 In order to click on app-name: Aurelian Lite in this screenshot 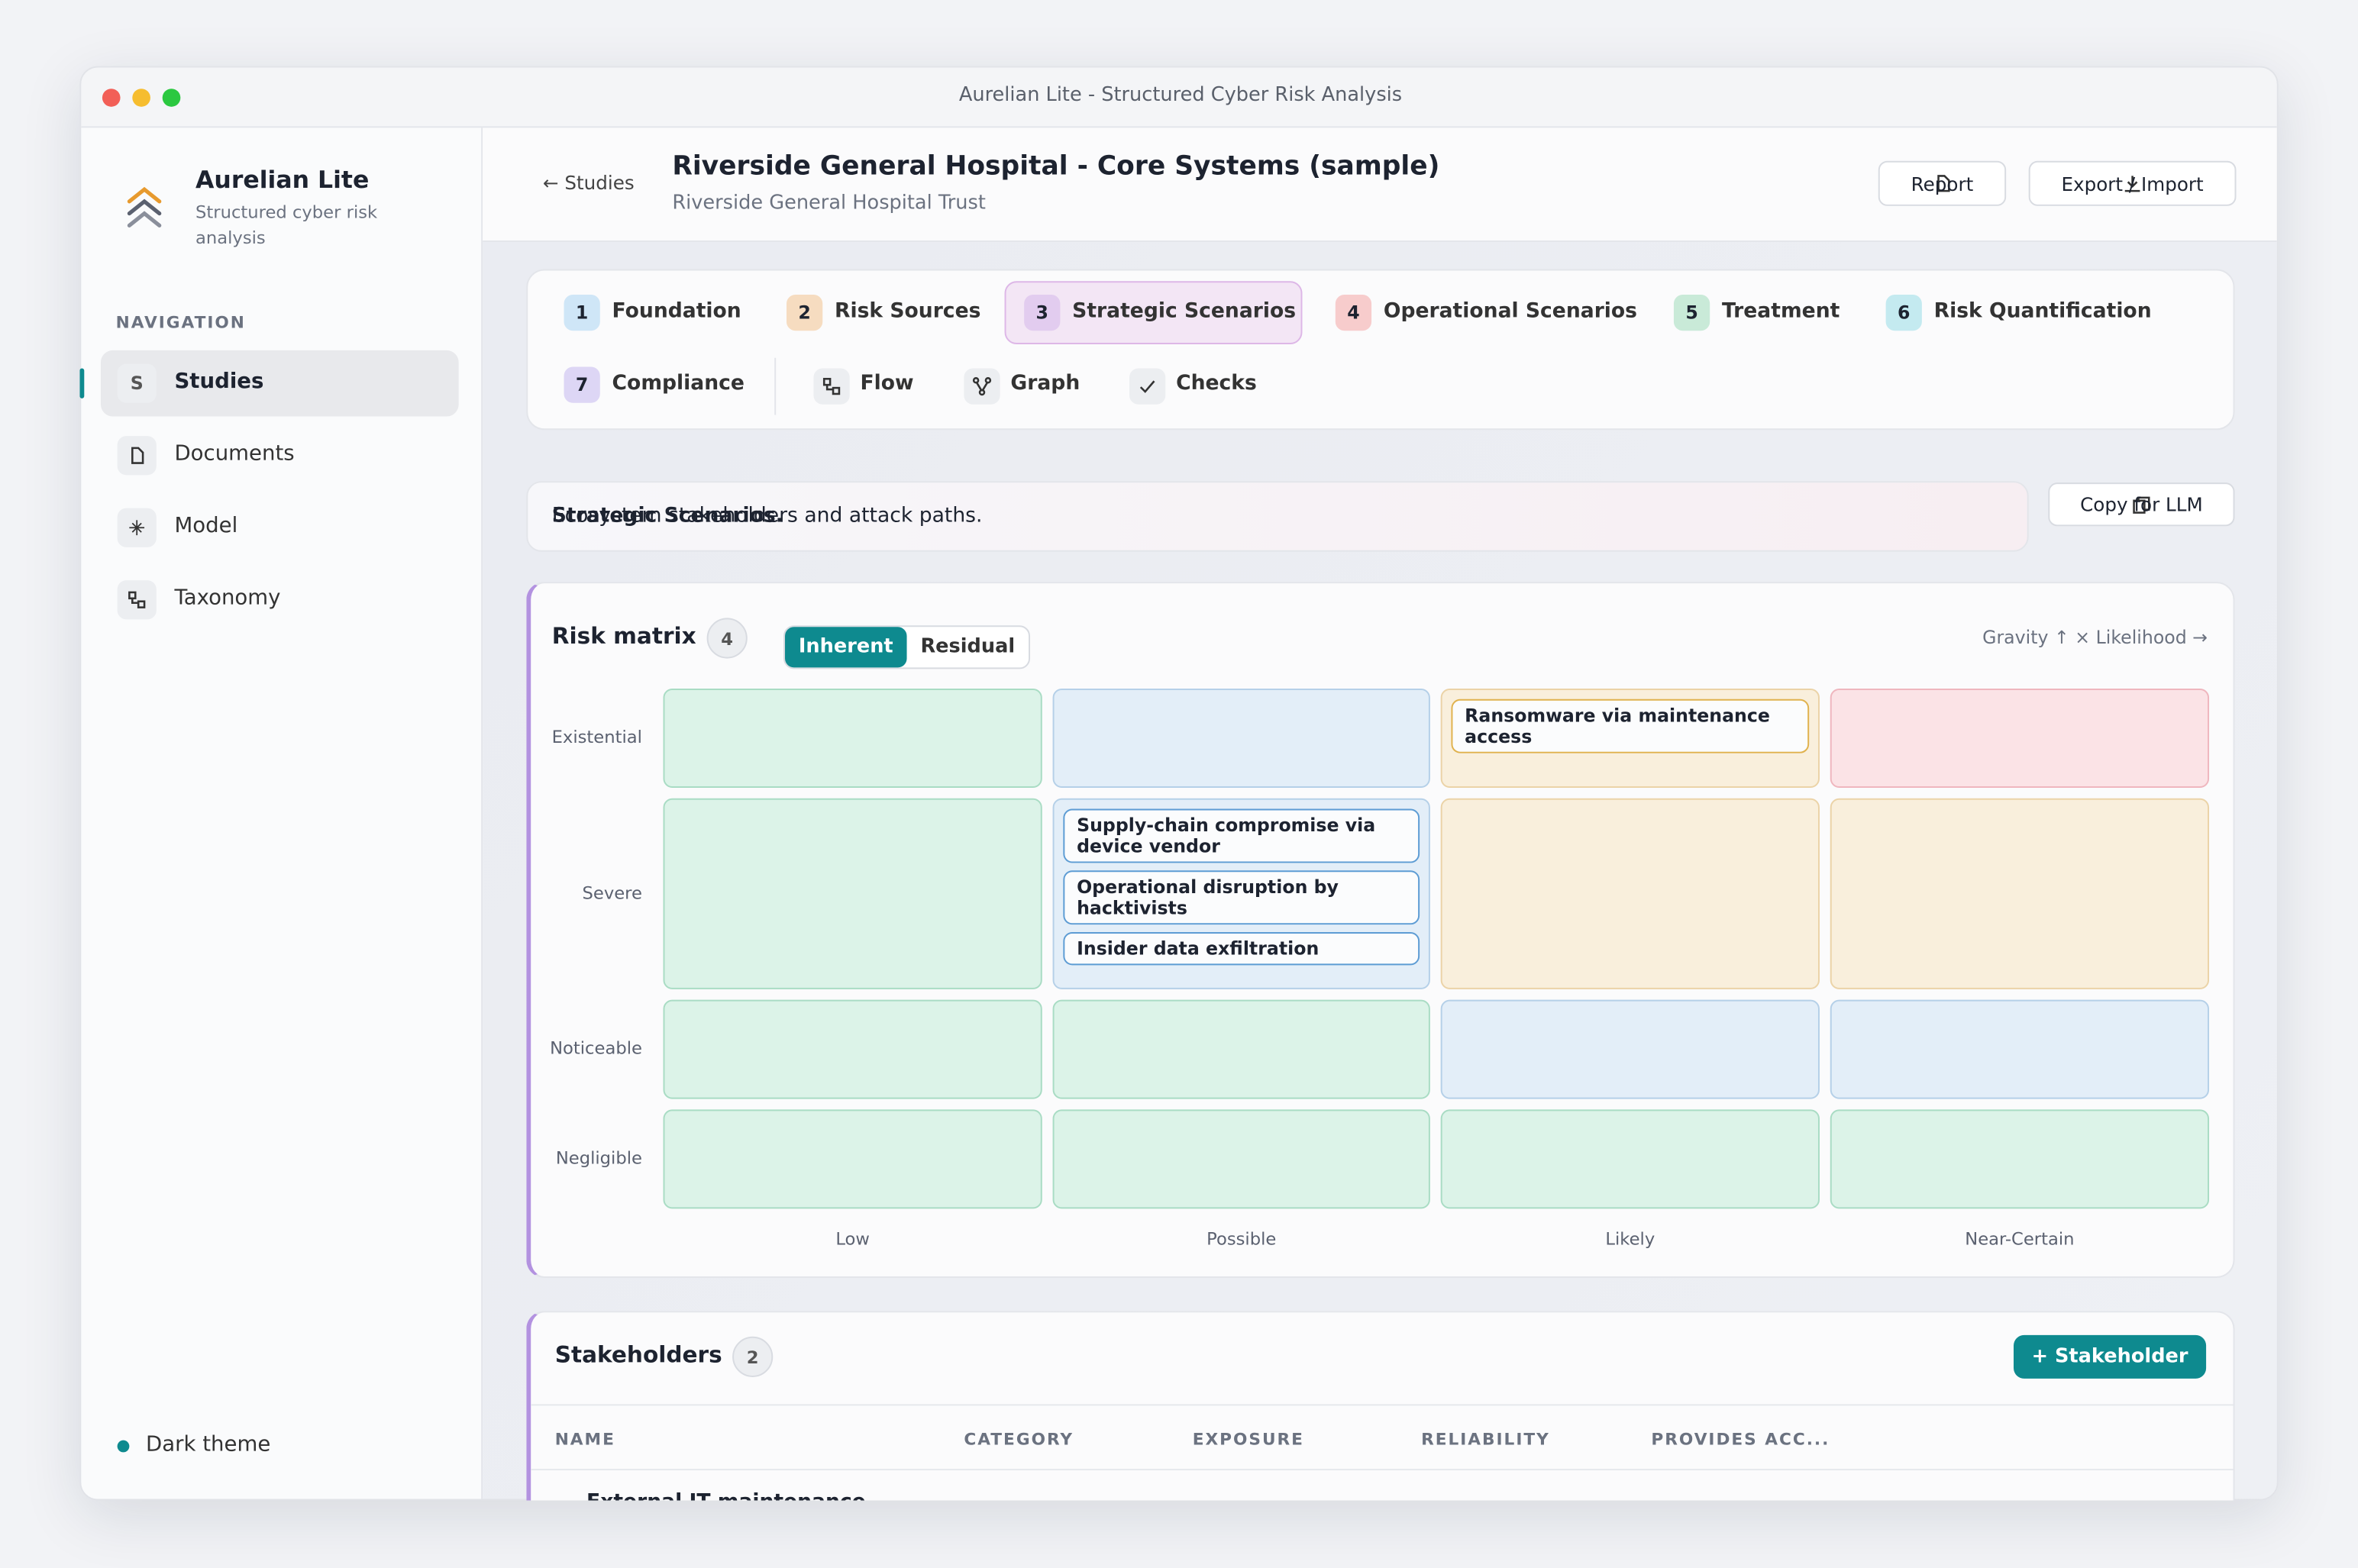, I will do `click(282, 180)`.